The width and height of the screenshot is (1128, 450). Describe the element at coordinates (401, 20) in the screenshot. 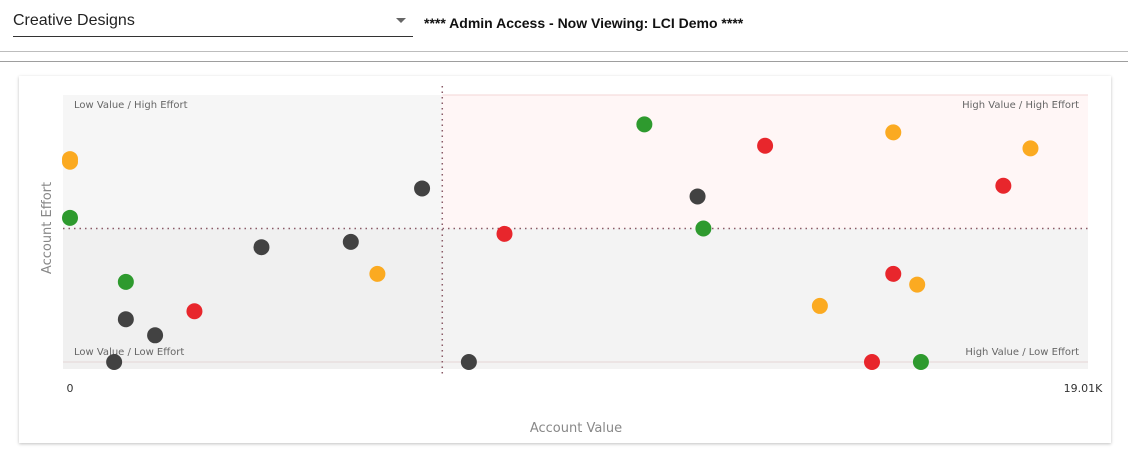

I see `chevron-down-icon` at that location.